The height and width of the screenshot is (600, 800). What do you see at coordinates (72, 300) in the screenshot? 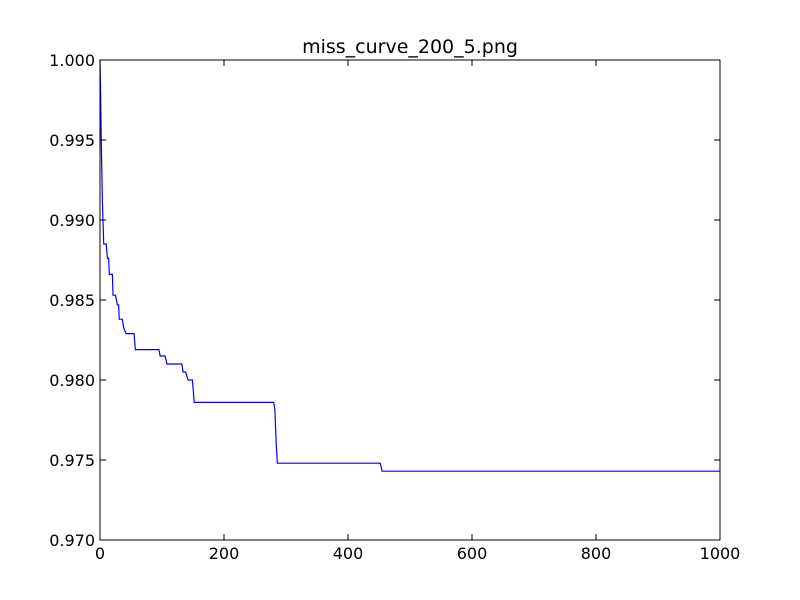
I see `y-tick-label: 0.985` at bounding box center [72, 300].